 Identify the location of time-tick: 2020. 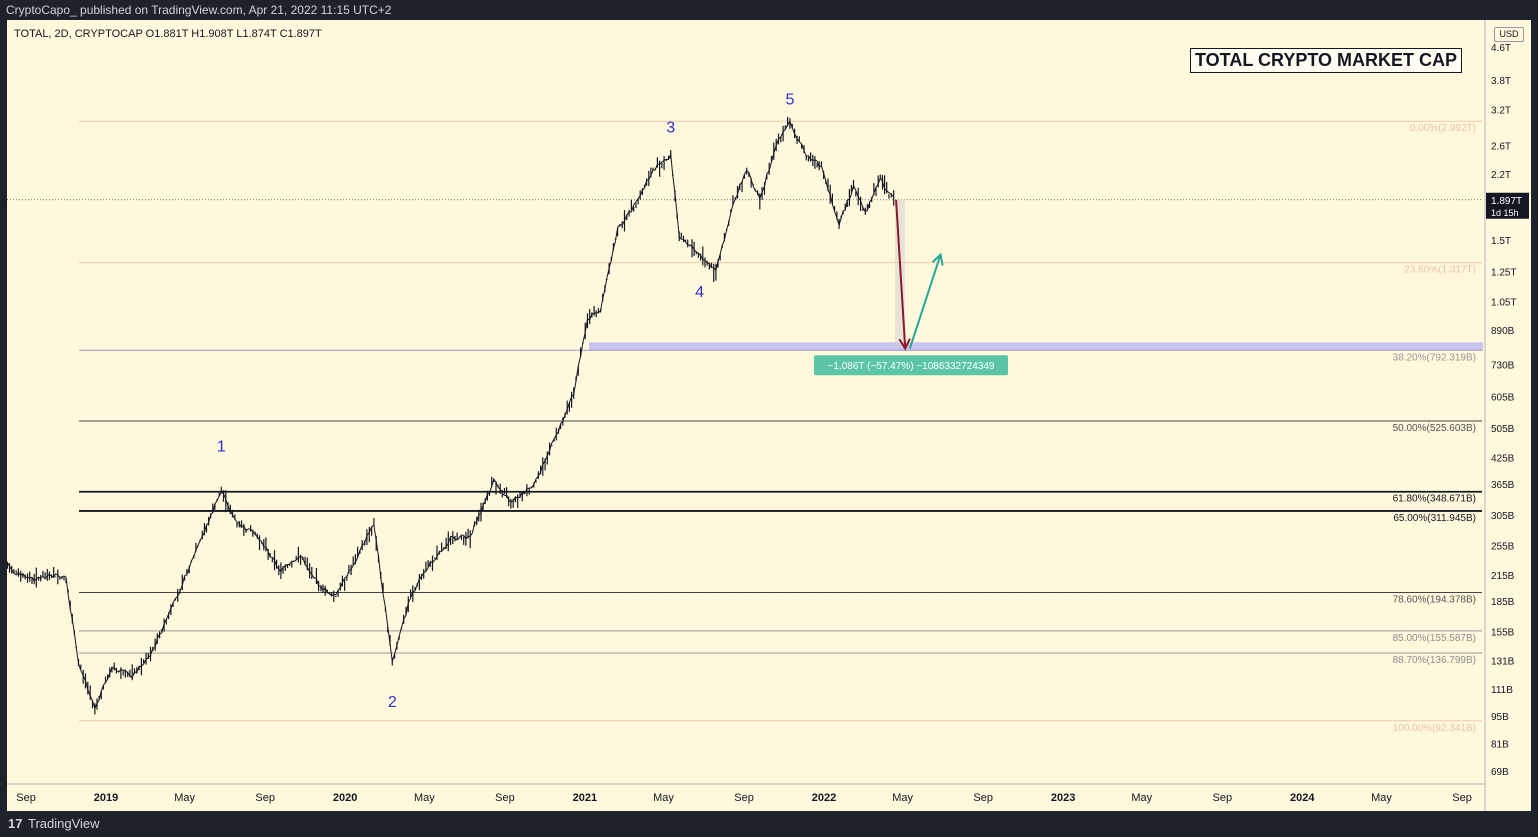
(345, 798).